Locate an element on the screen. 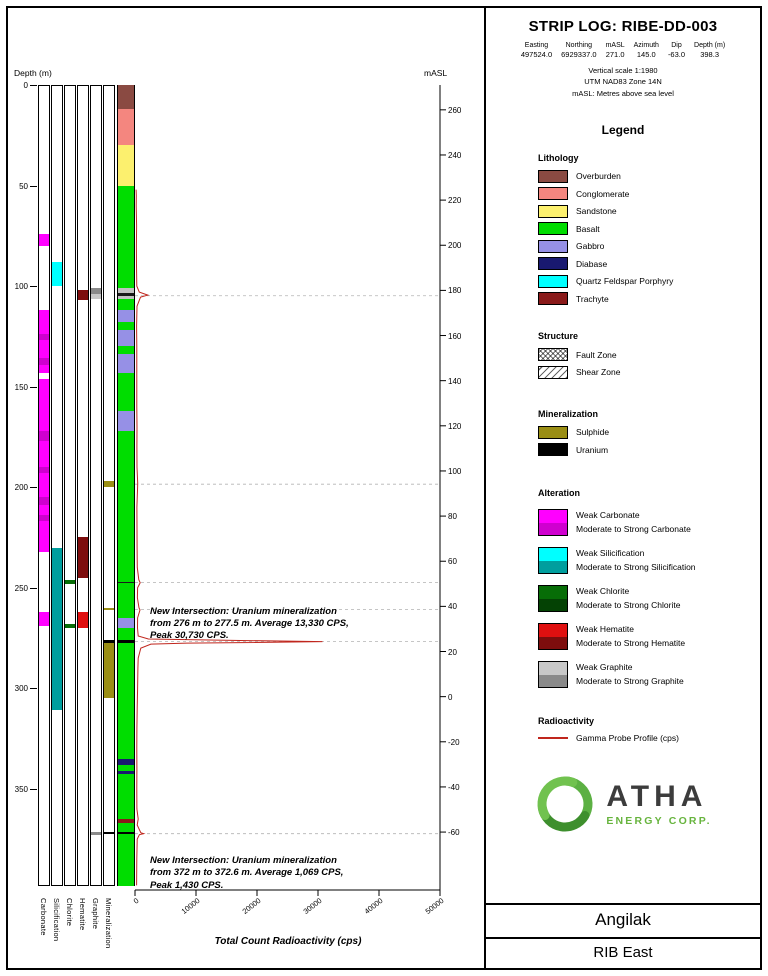 The height and width of the screenshot is (976, 768). legend-section-mineralization: Mineralization Sulphide Uranium is located at coordinates (645, 433).